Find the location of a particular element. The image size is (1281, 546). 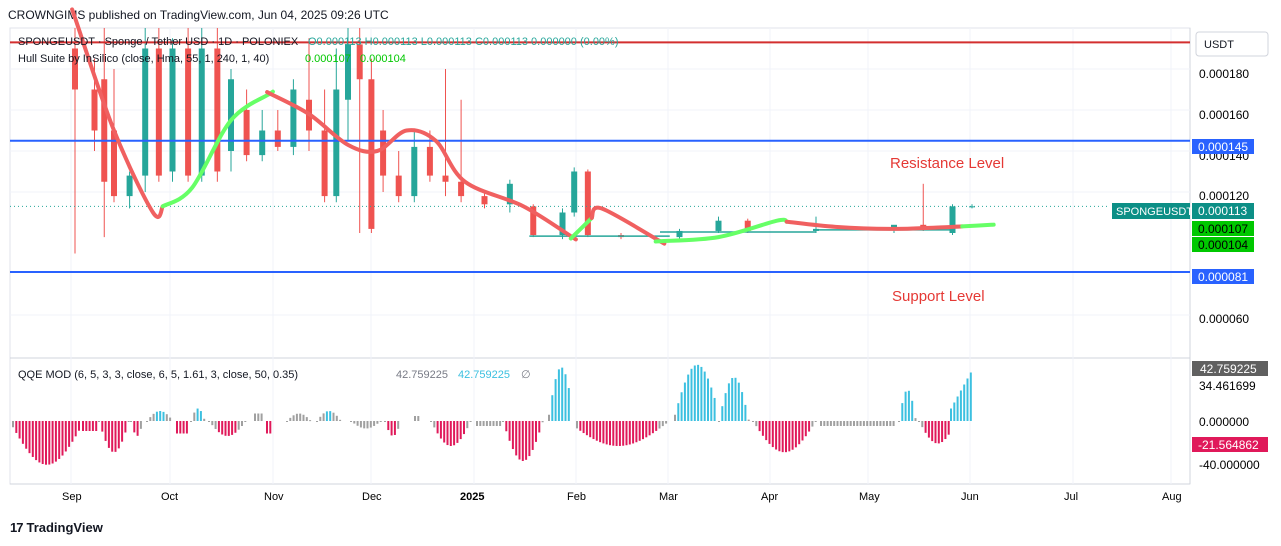

time-tick: 2025 is located at coordinates (472, 497).